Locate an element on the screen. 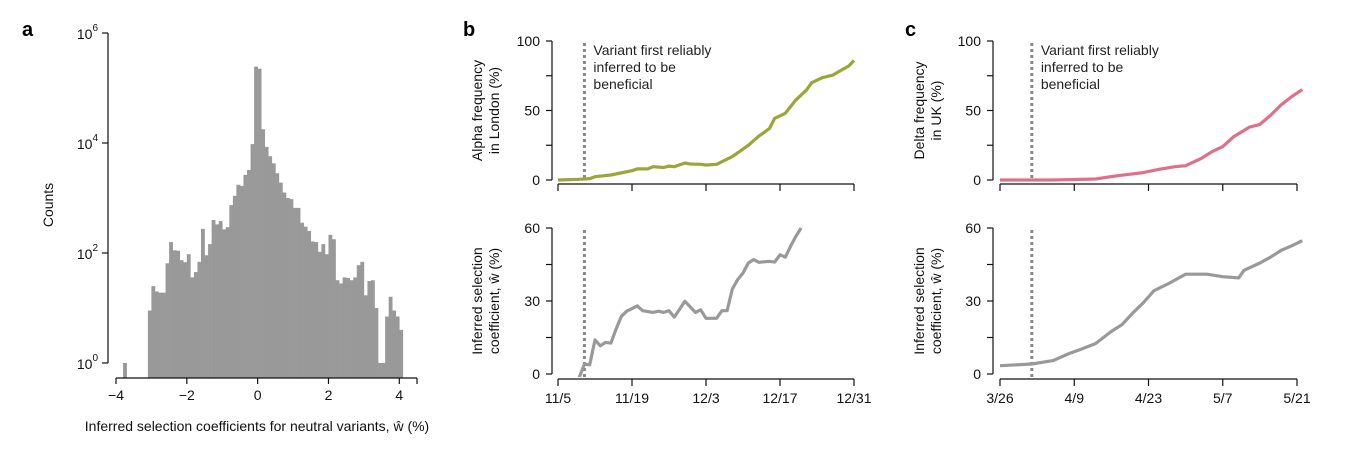  y-axis-label-line: Alpha frequency is located at coordinates (477, 110).